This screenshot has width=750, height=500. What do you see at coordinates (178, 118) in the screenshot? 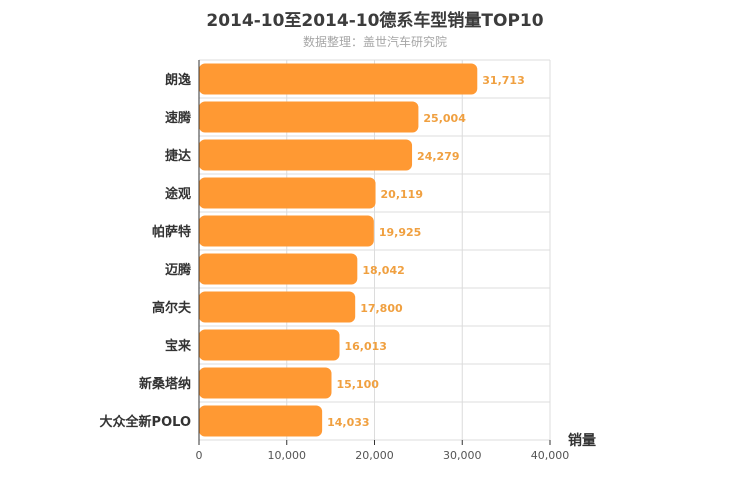
I see `category-label: 速腾` at bounding box center [178, 118].